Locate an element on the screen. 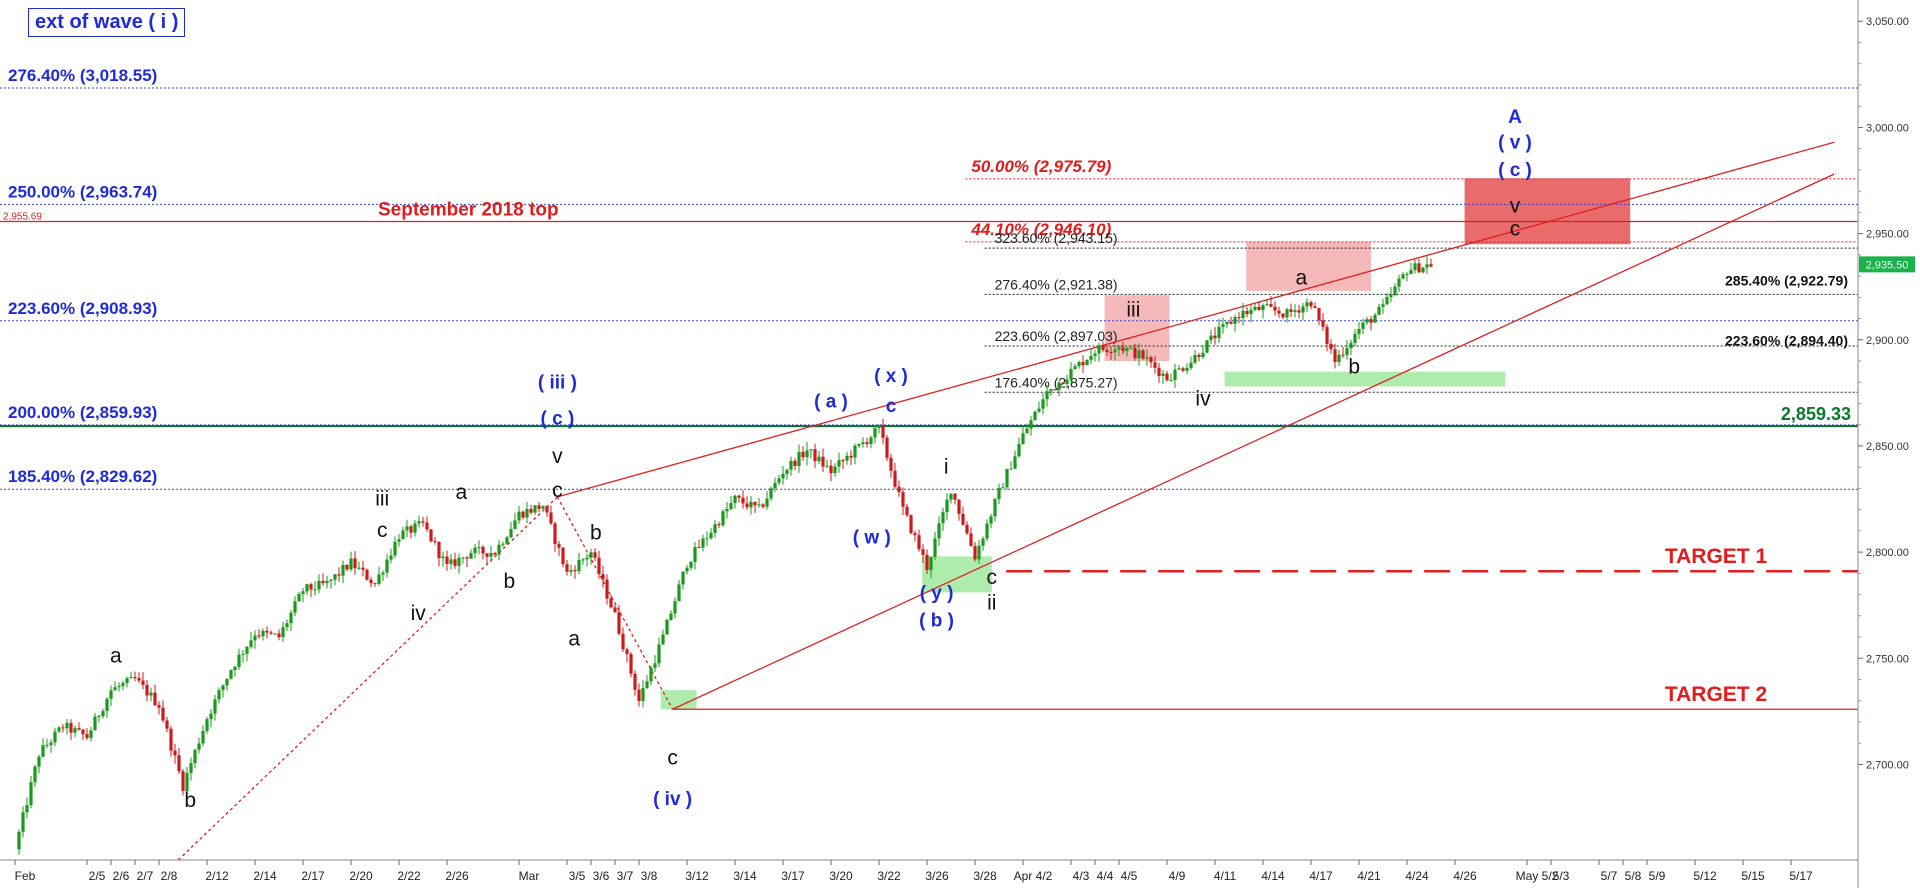 The height and width of the screenshot is (888, 1920). date-tick-label-2: 2/6 is located at coordinates (121, 876).